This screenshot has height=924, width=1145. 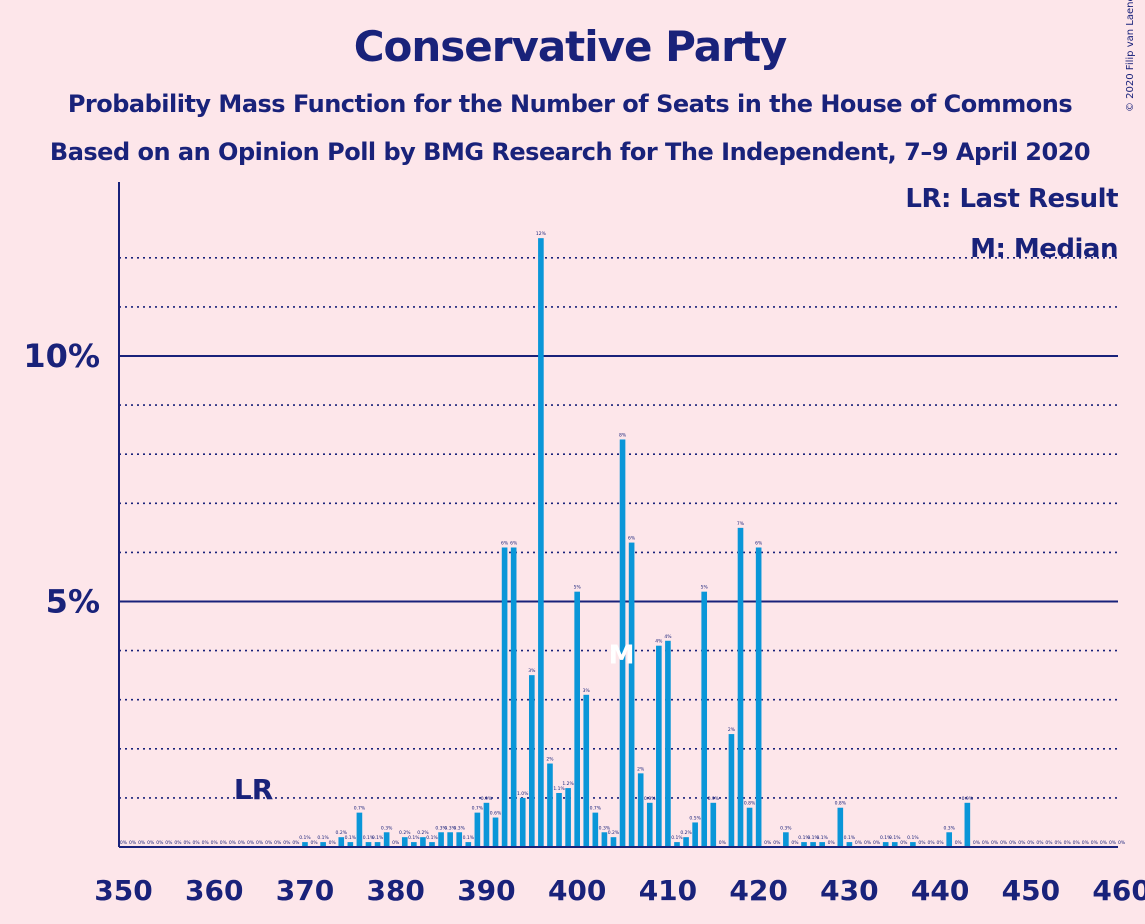 What do you see at coordinates (741, 524) in the screenshot?
I see `data-label: 7%` at bounding box center [741, 524].